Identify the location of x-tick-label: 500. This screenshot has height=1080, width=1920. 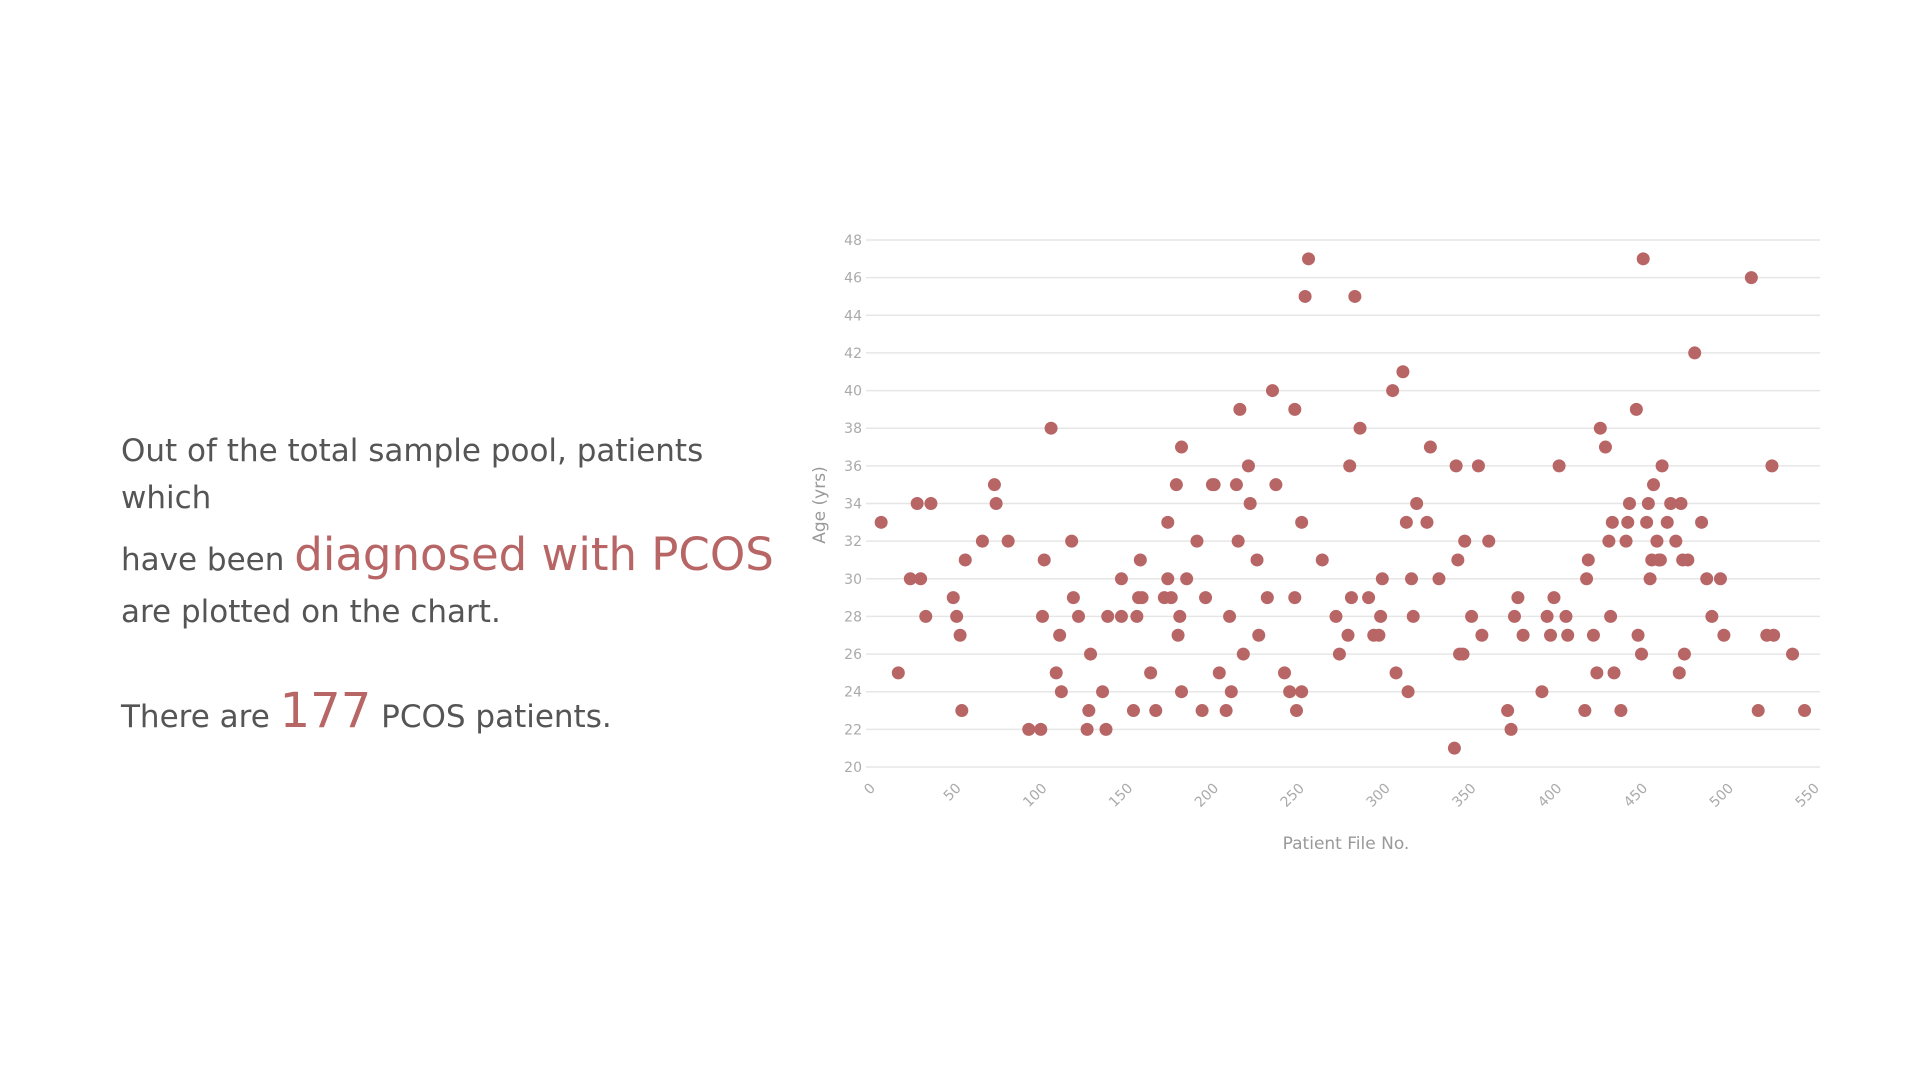
(1722, 796).